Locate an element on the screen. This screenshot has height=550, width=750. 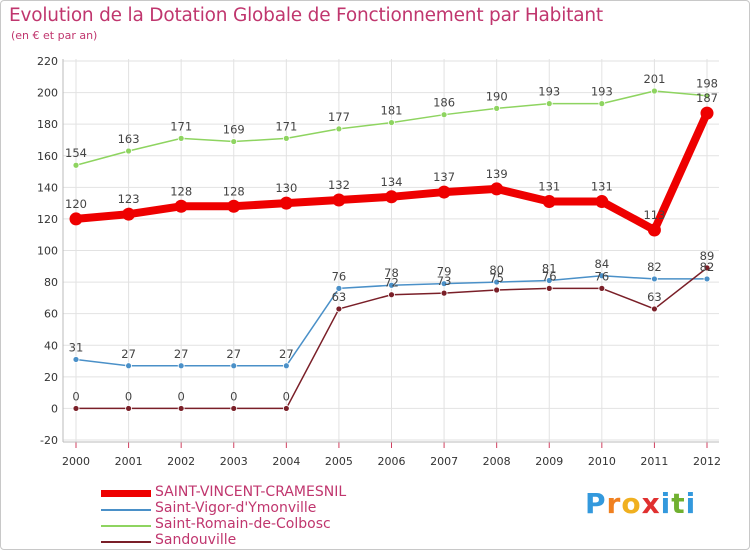
chart-subtitle: (en € et par an) is located at coordinates (54, 35).